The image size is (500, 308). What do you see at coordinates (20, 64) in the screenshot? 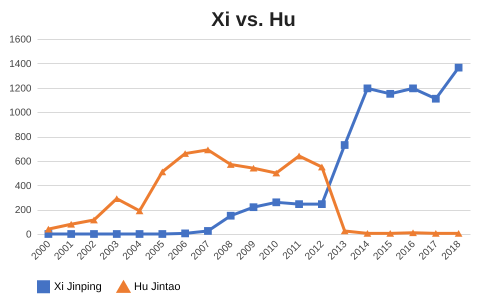
I see `y-tick-label: 1400` at bounding box center [20, 64].